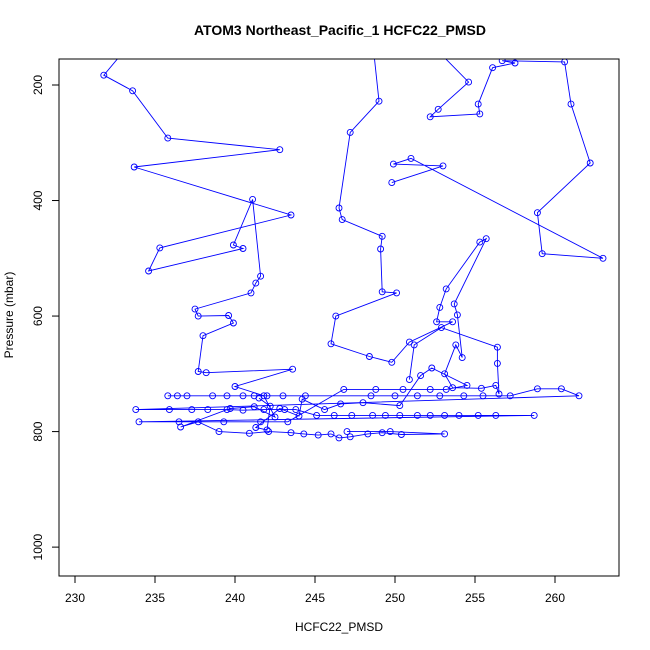 The width and height of the screenshot is (650, 650). I want to click on y-axis-label: Pressure (mbar), so click(9, 315).